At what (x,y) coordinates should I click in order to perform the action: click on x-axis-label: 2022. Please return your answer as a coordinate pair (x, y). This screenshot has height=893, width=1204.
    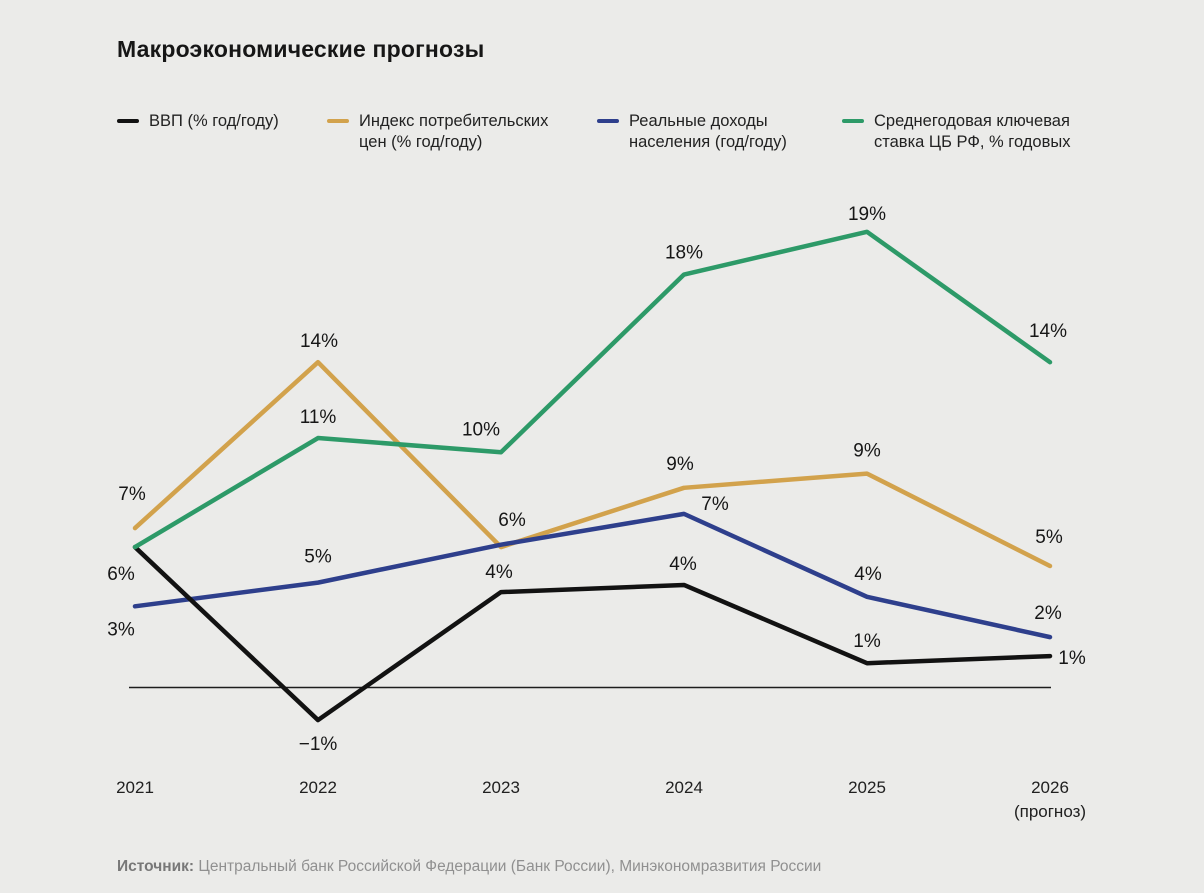
    Looking at the image, I should click on (318, 787).